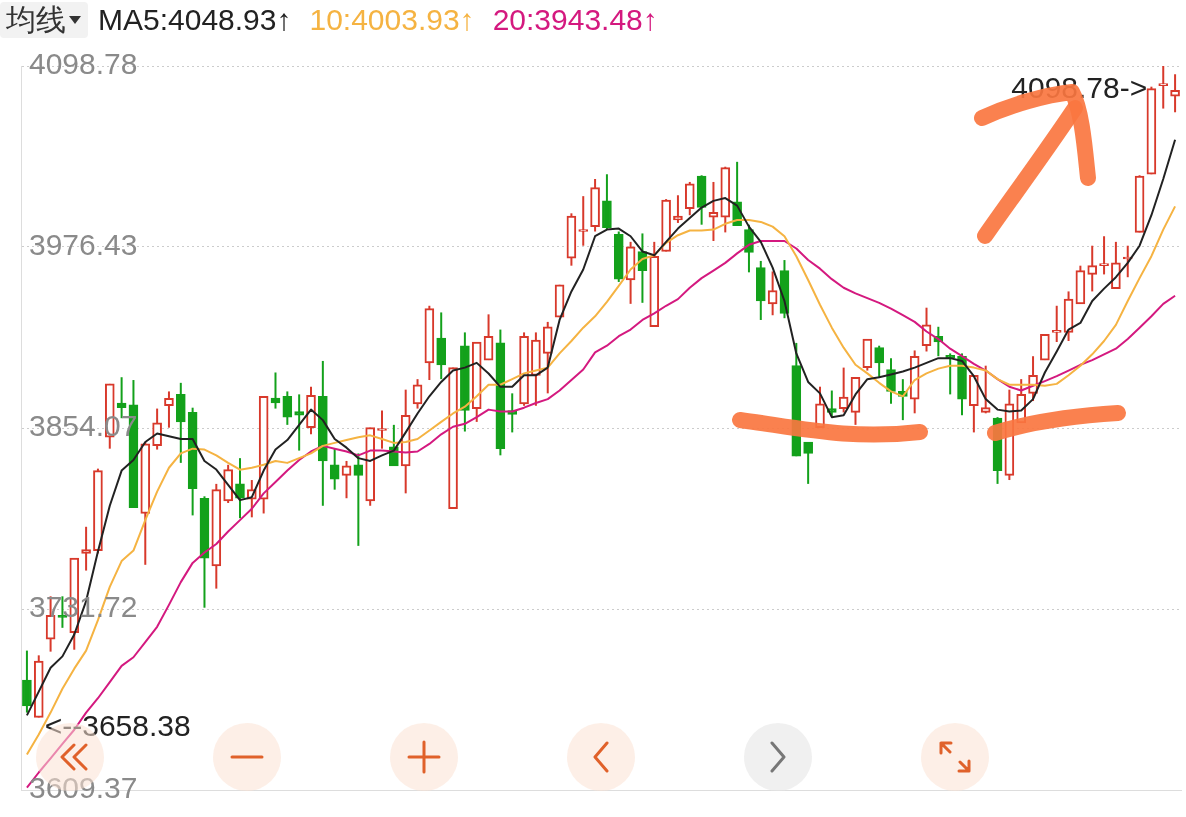  Describe the element at coordinates (195, 20) in the screenshot. I see `text: MA5:4048.93↑` at that location.